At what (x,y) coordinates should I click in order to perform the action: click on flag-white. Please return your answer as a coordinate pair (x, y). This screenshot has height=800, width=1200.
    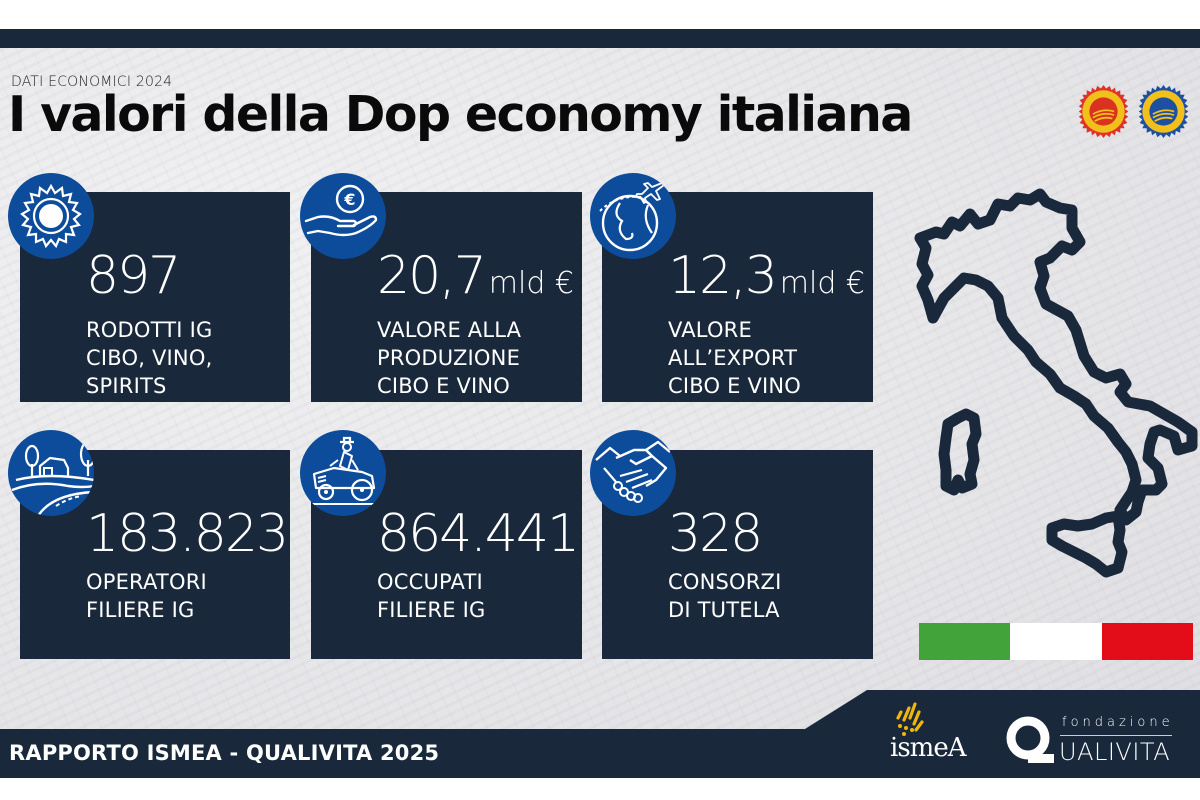
    Looking at the image, I should click on (1056, 641).